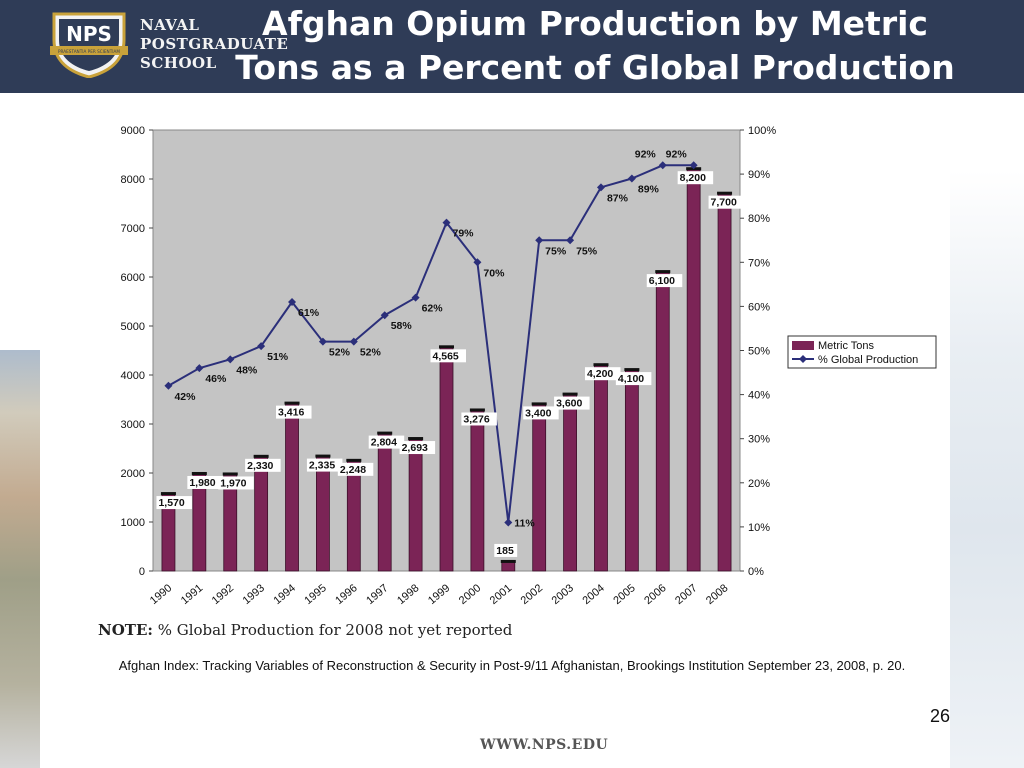 The image size is (1024, 768). What do you see at coordinates (202, 483) in the screenshot?
I see `bar-value-label: 1,980` at bounding box center [202, 483].